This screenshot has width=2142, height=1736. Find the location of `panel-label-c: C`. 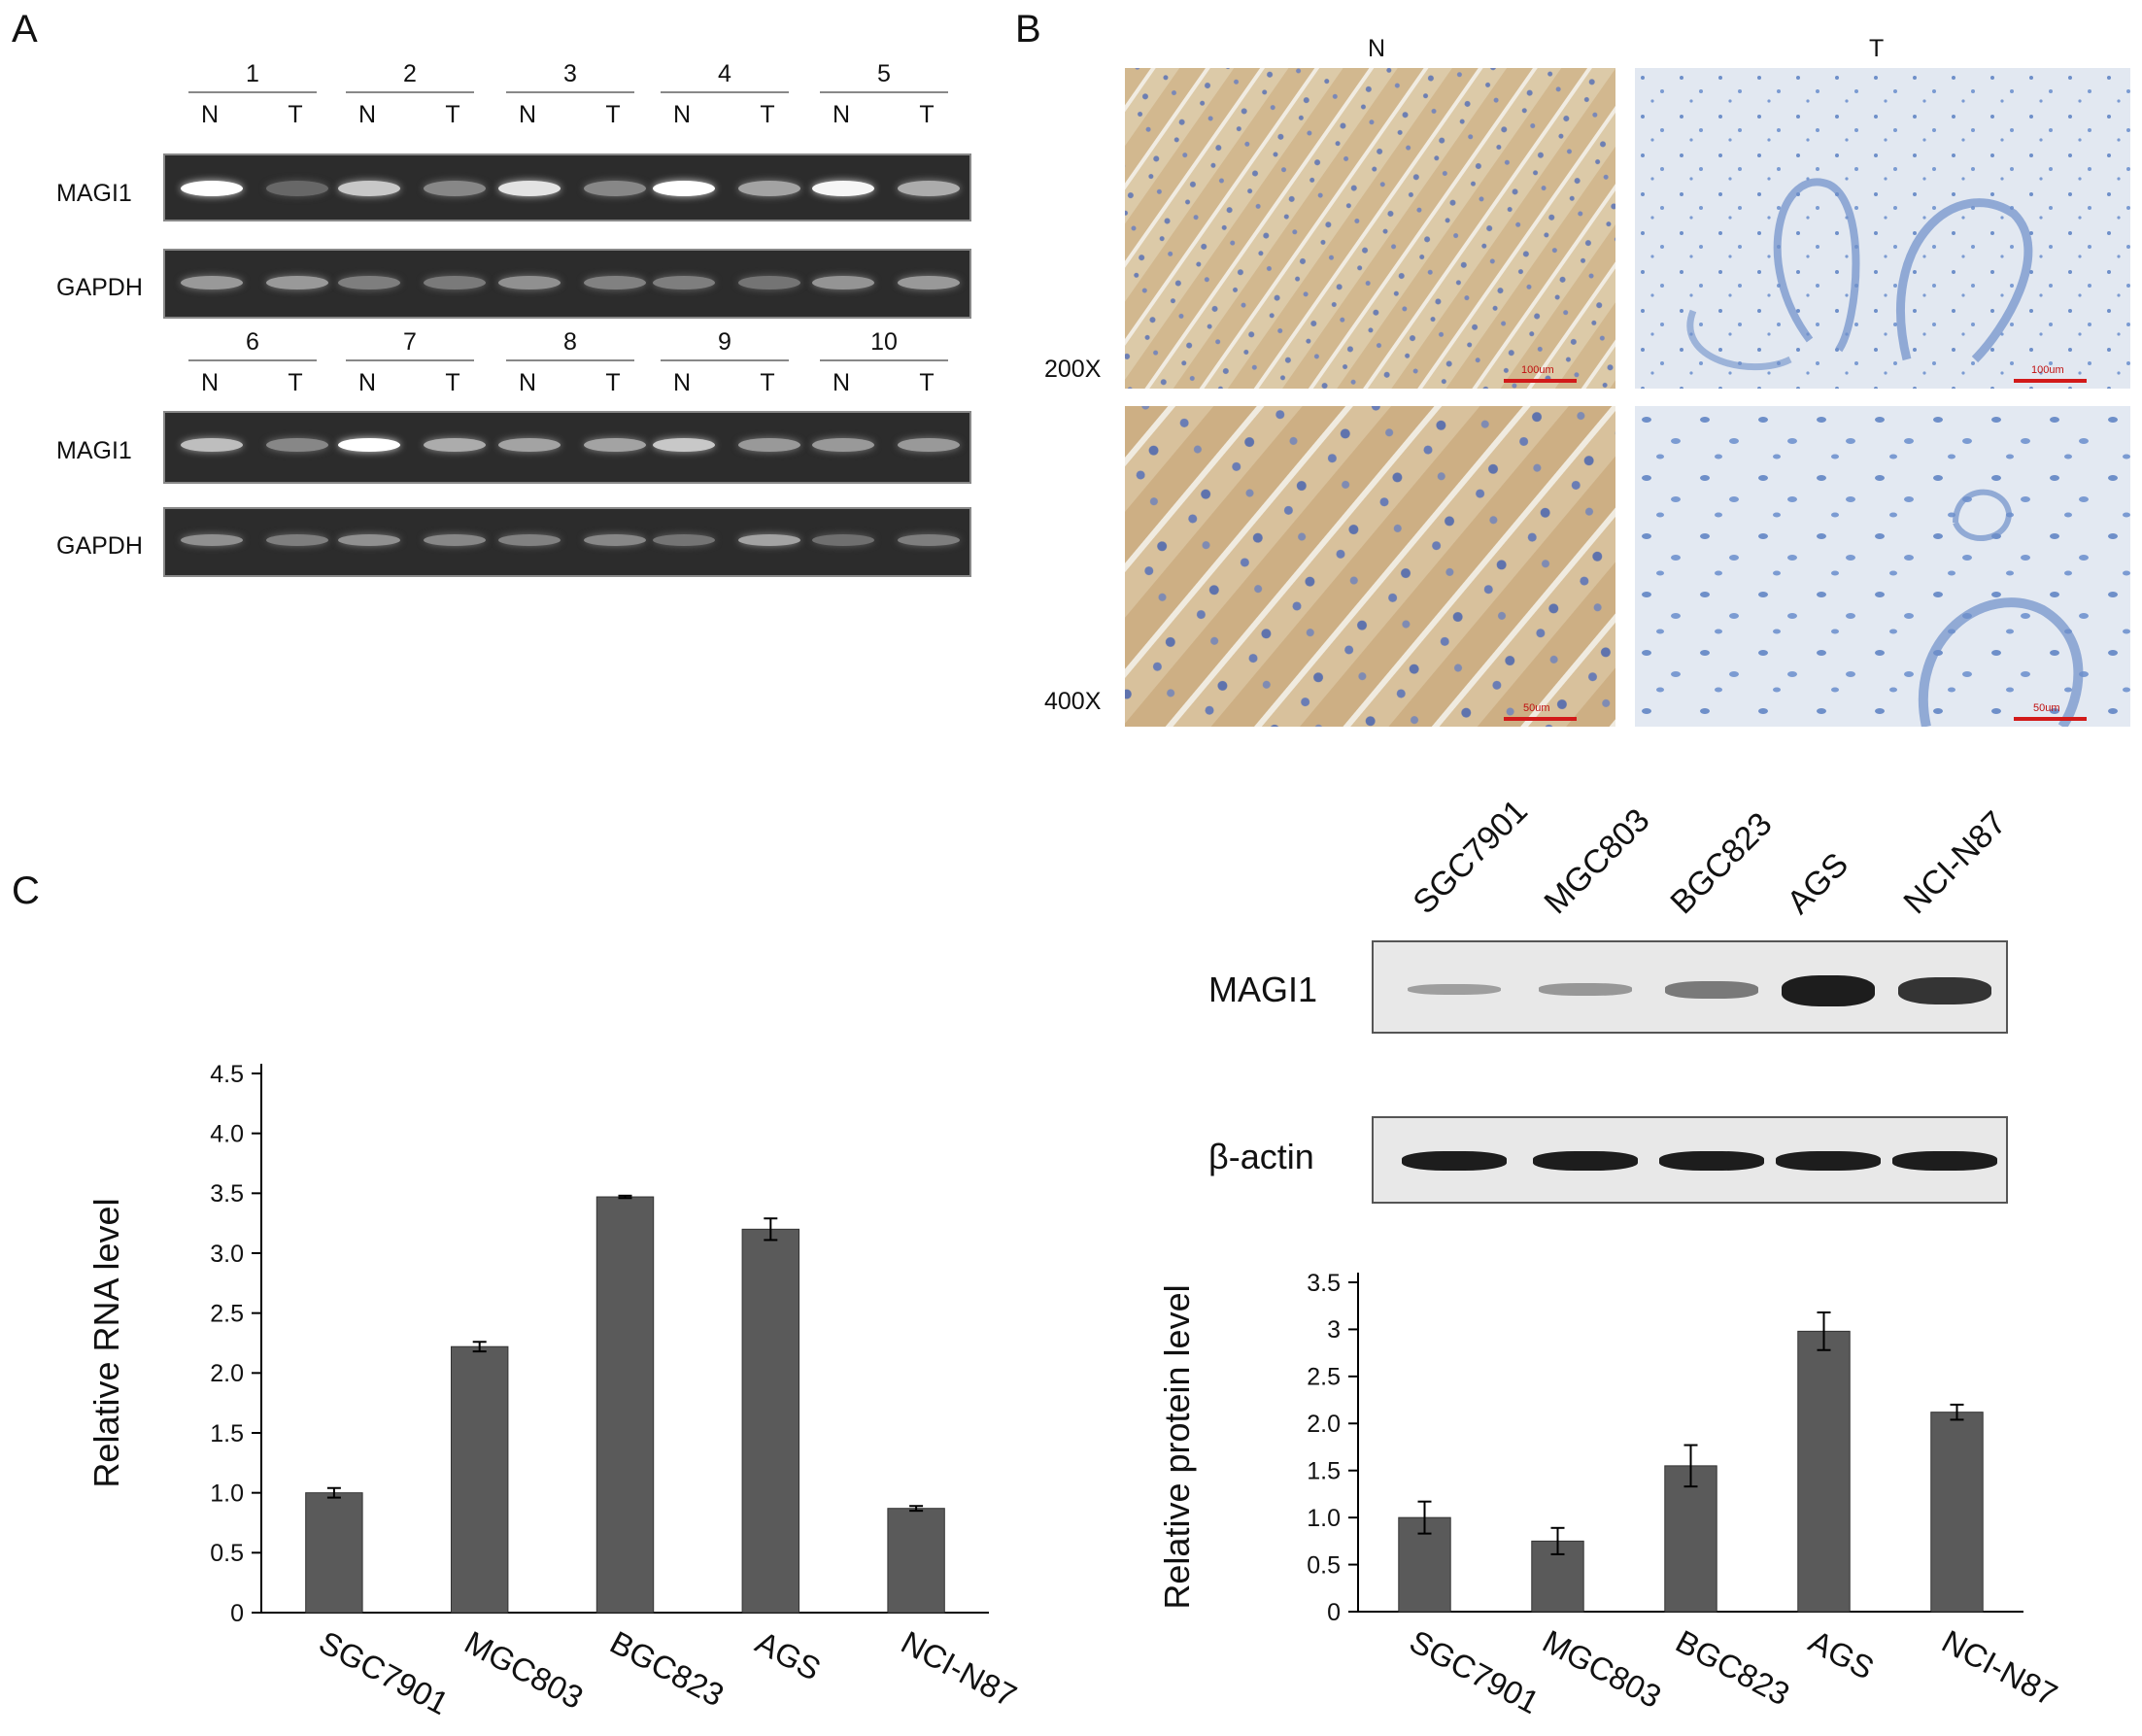

panel-label-c: C is located at coordinates (26, 890).